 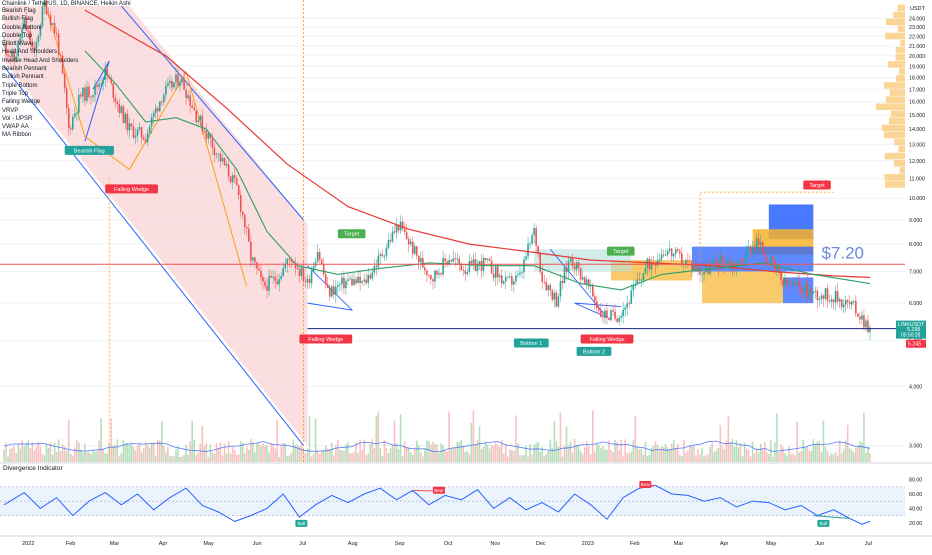 What do you see at coordinates (23, 77) in the screenshot?
I see `legend-item: Bullish Pennant` at bounding box center [23, 77].